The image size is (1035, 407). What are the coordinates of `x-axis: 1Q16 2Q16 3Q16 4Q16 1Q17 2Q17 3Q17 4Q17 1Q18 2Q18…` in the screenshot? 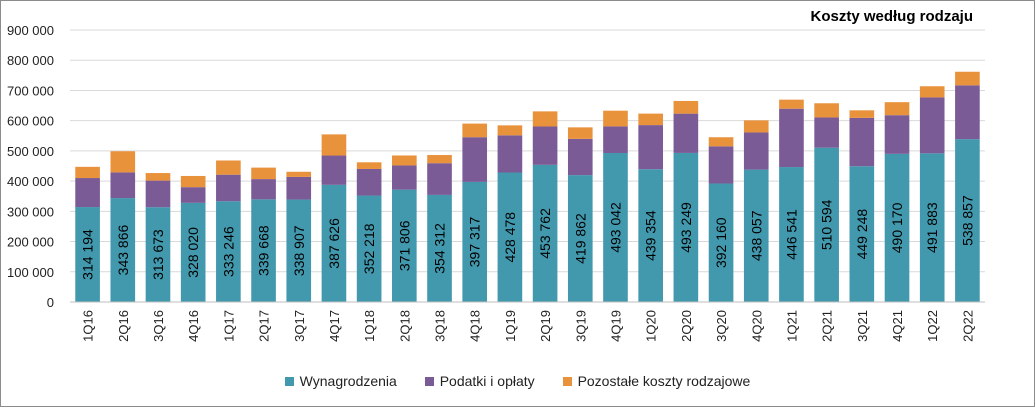 It's located at (527, 321).